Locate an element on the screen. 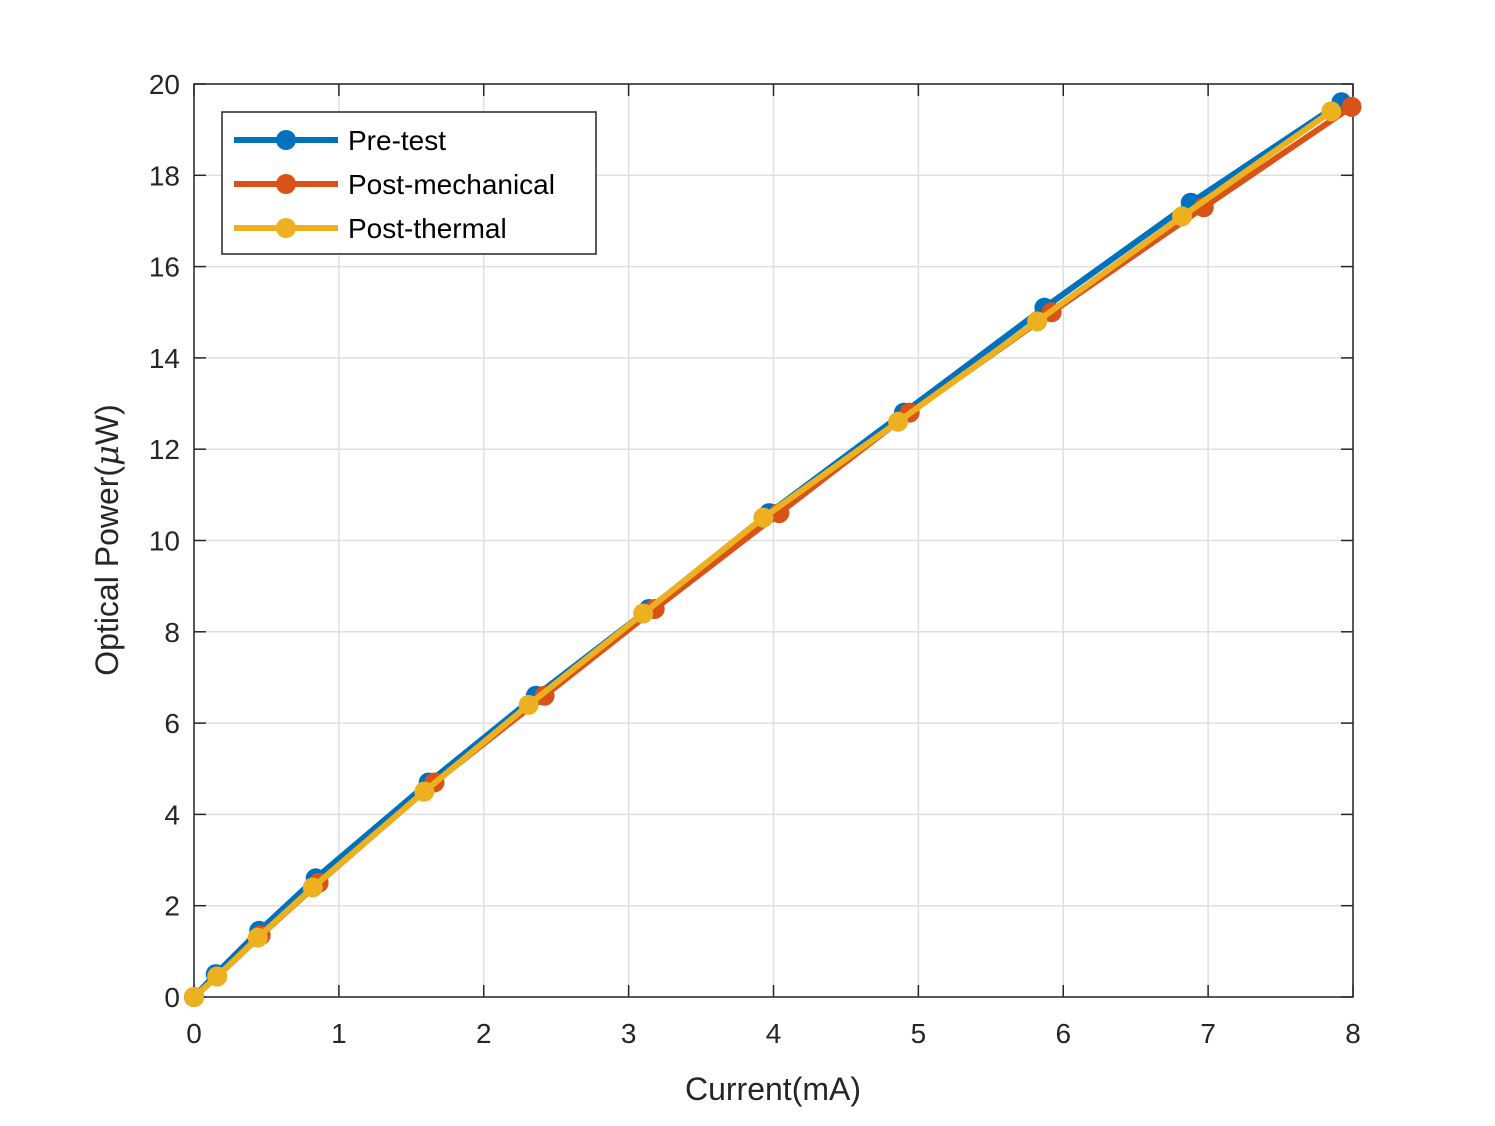 The width and height of the screenshot is (1495, 1126). x-axis-title: Current(mA) is located at coordinates (773, 1089).